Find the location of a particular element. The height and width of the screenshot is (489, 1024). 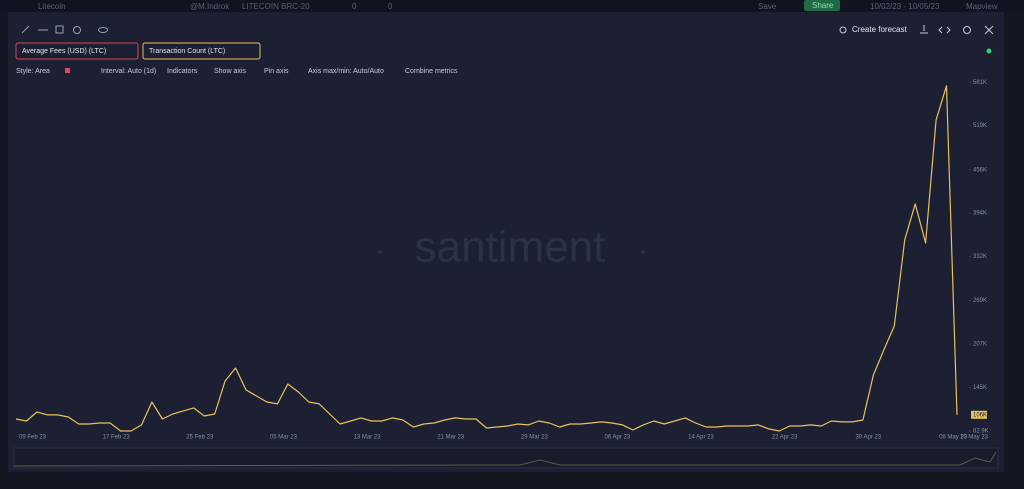

panel-actions is located at coordinates (957, 30).